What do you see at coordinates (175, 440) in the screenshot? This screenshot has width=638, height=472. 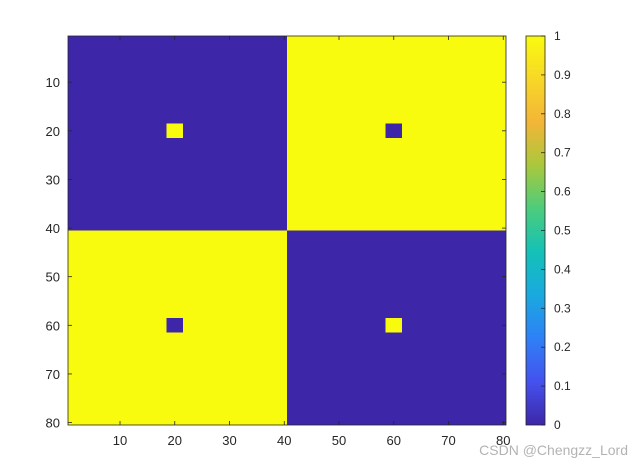 I see `x-tick-label: 20` at bounding box center [175, 440].